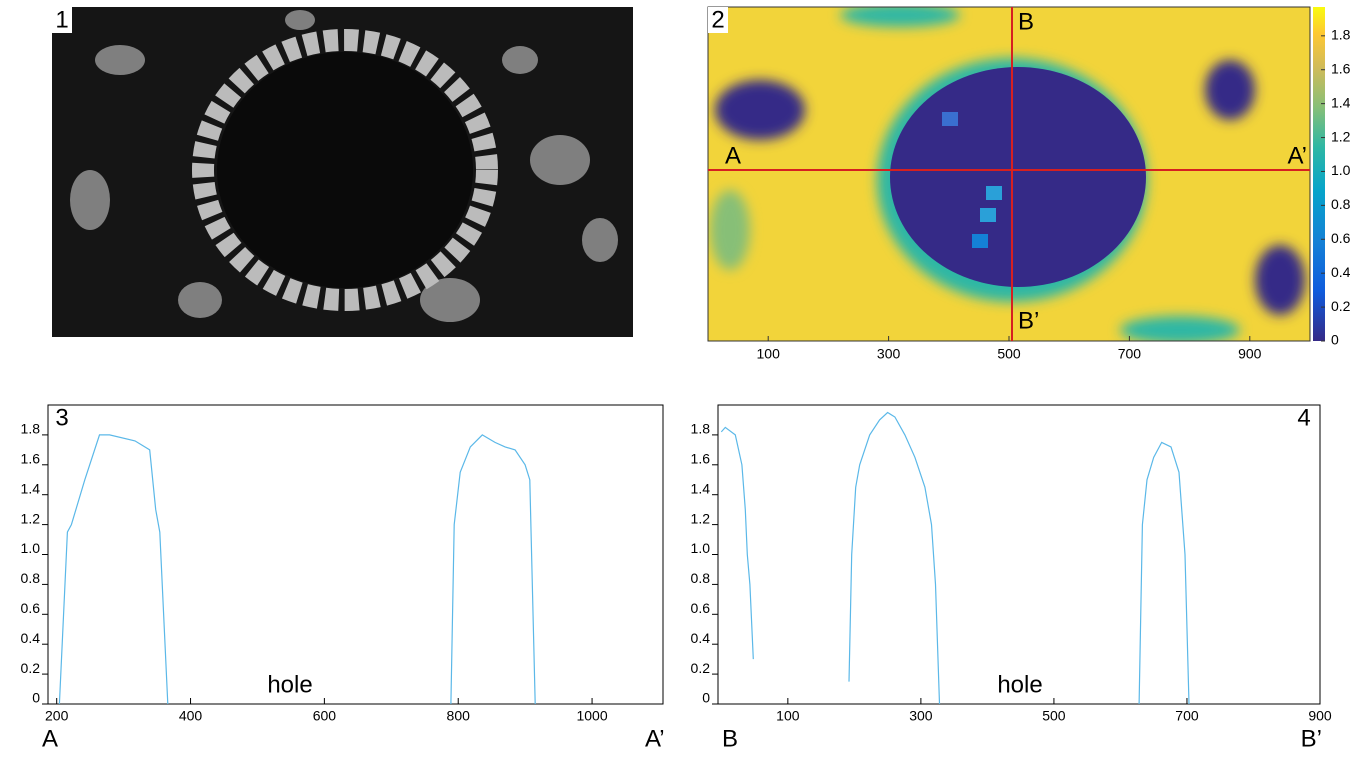  I want to click on colorbar-tick-label: 1.0, so click(1341, 170).